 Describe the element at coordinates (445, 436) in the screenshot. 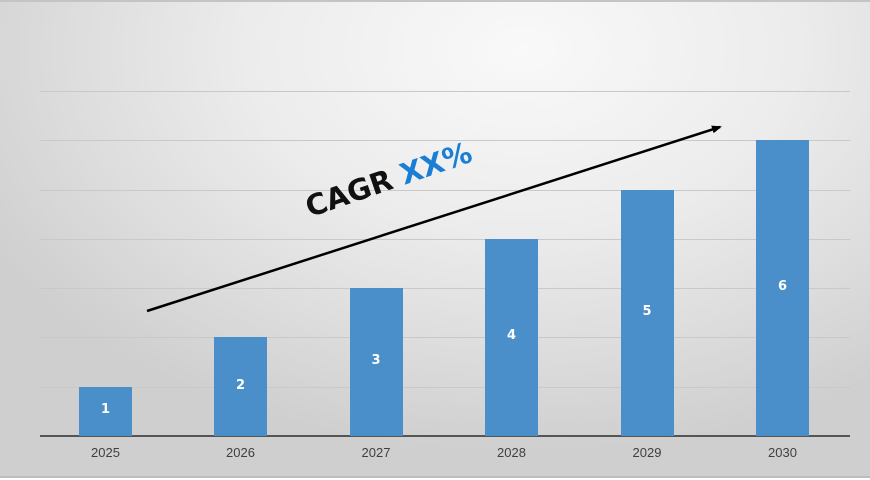

I see `x-axis-line` at that location.